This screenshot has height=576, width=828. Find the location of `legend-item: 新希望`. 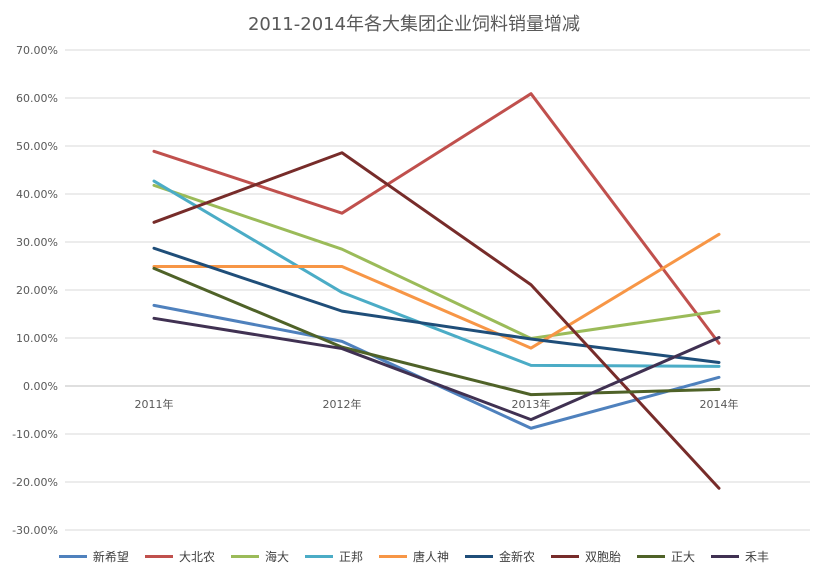

legend-item: 新希望 is located at coordinates (93, 556).